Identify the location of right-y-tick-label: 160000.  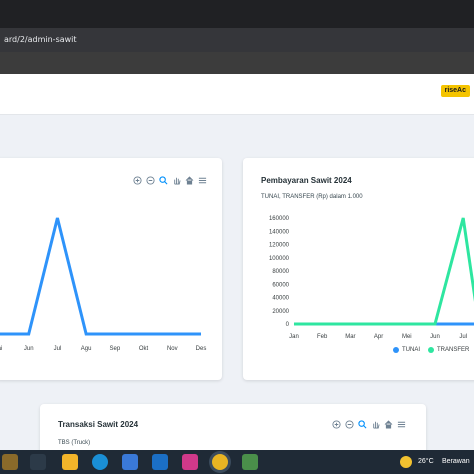
(279, 219).